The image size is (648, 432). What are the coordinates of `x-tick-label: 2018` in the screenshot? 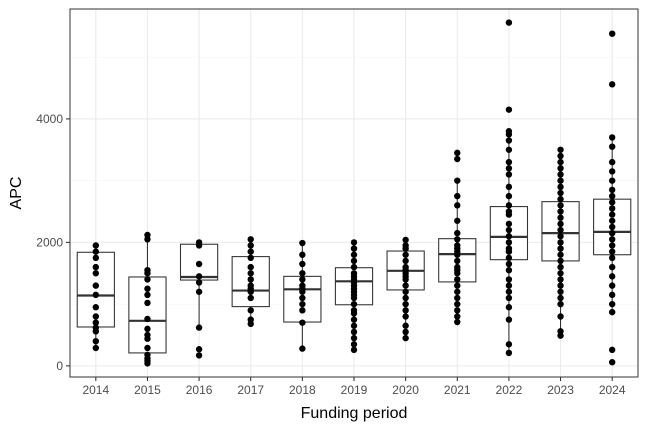 It's located at (302, 390).